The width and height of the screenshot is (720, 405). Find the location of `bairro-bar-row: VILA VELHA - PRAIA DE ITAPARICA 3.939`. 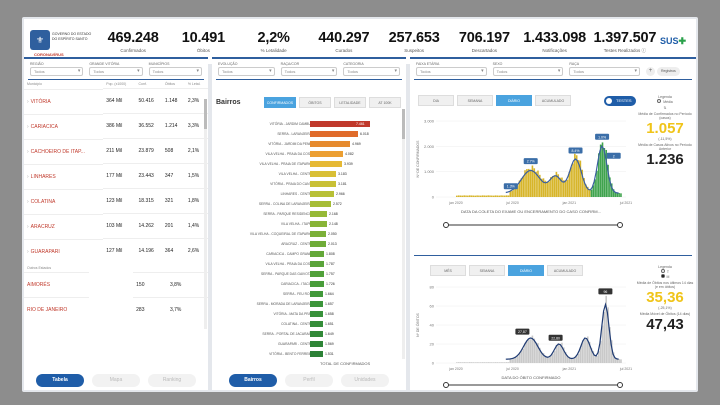

bairro-bar-row: VILA VELHA - PRAIA DE ITAPARICA 3.939 is located at coordinates (306, 164).